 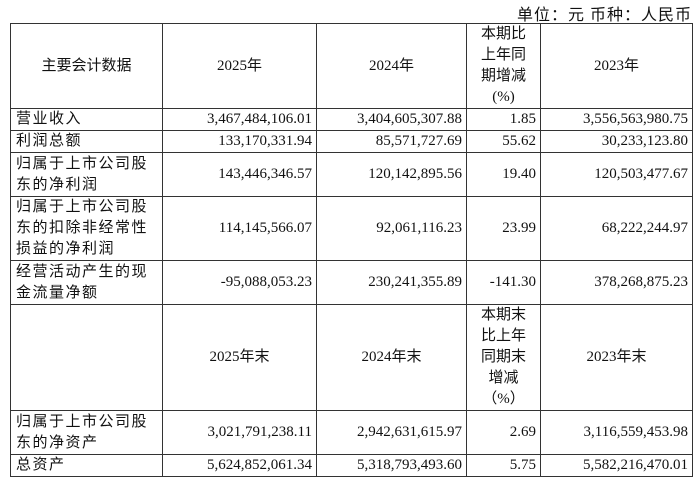 I want to click on header-2025-end: 2025年末, so click(x=239, y=357).